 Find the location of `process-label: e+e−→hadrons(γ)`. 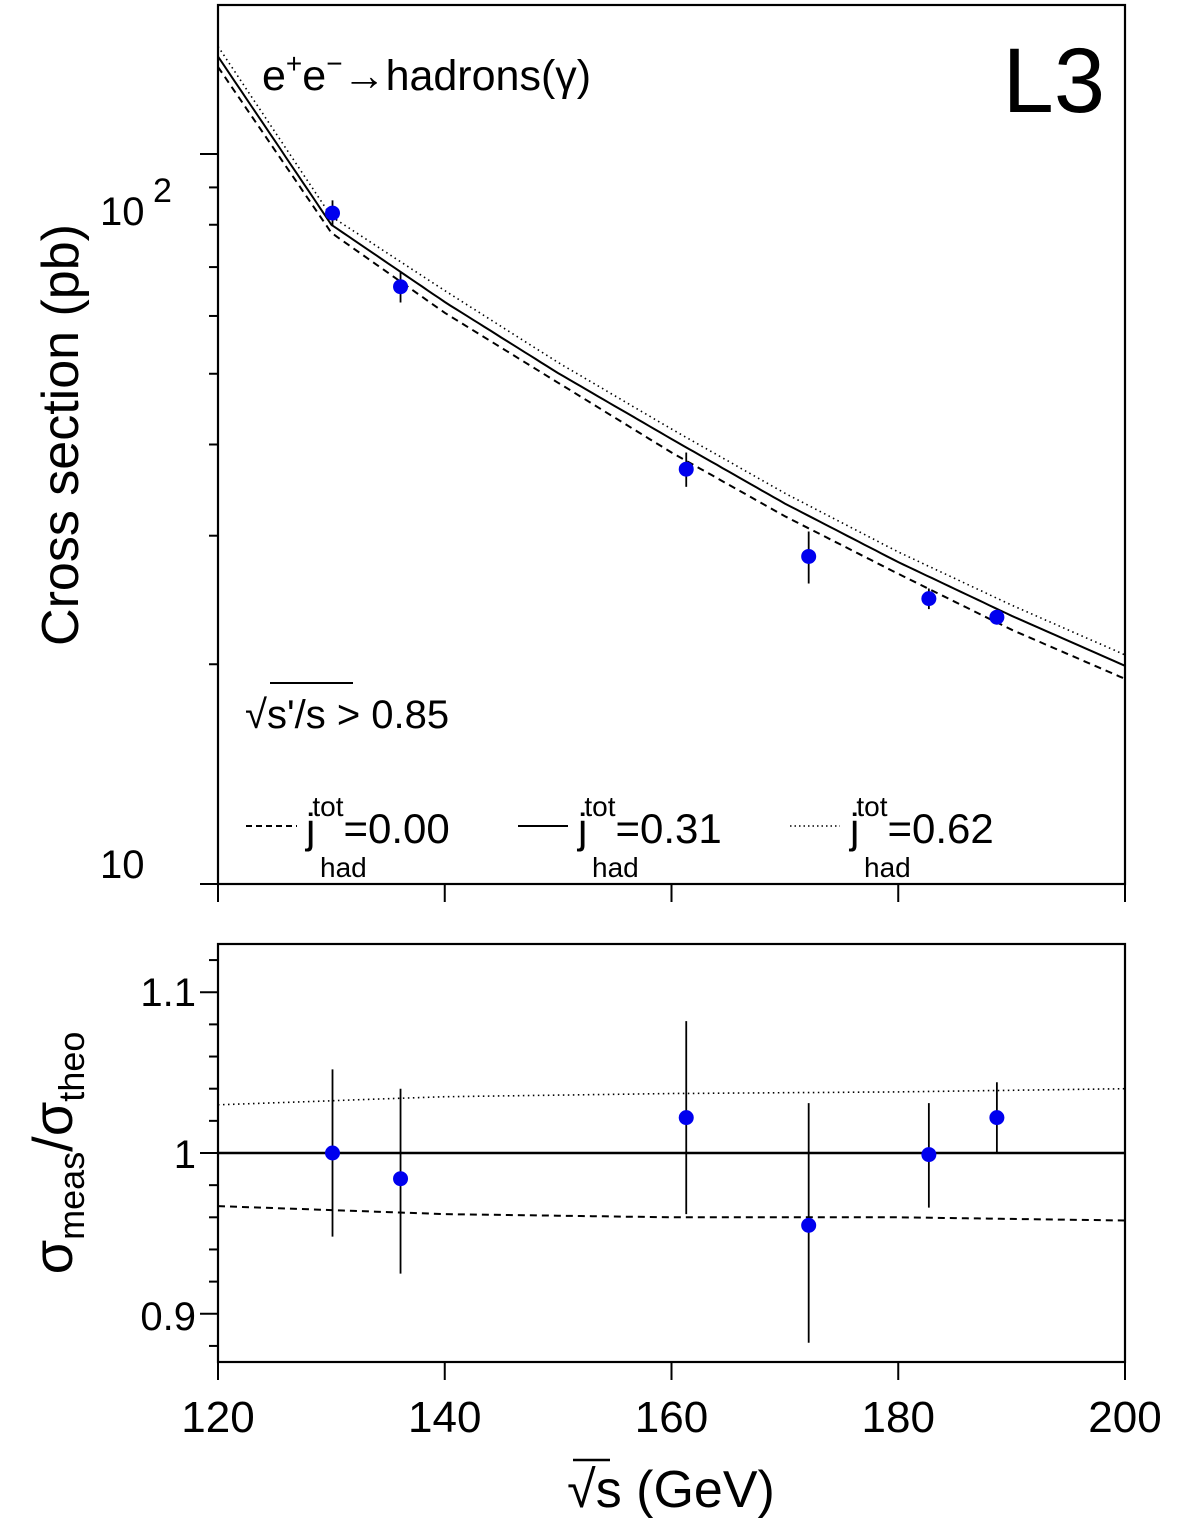

process-label: e+e−→hadrons(γ) is located at coordinates (426, 74).